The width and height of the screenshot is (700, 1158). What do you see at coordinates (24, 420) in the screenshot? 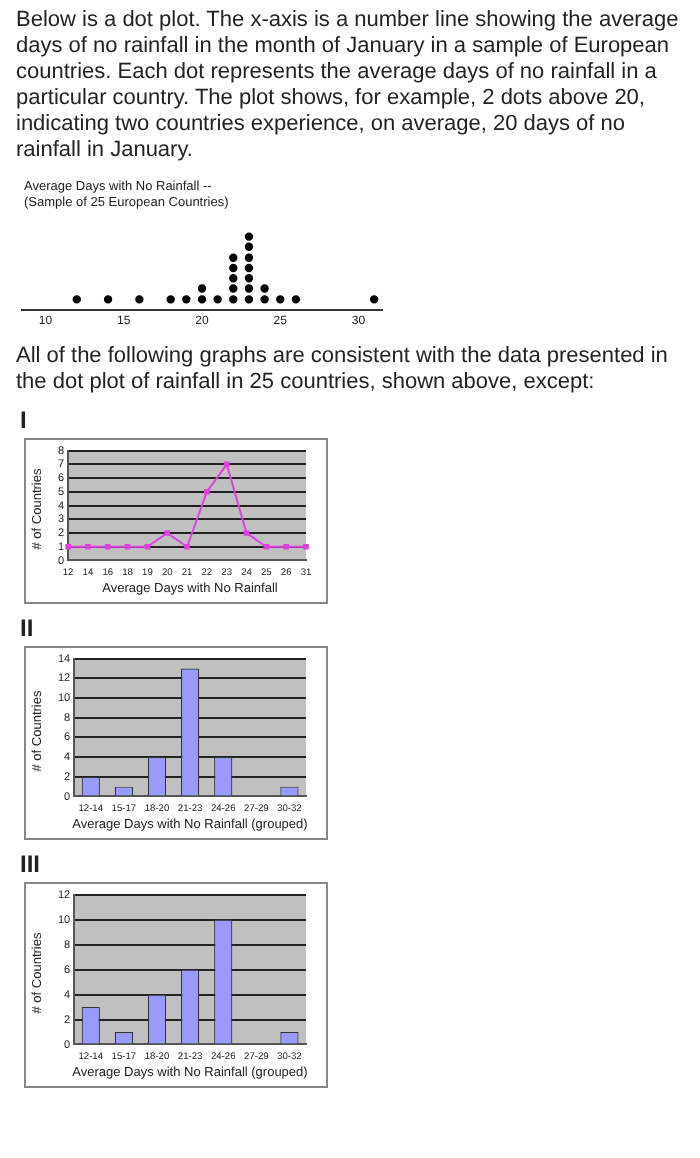
I see `chart-title: I` at bounding box center [24, 420].